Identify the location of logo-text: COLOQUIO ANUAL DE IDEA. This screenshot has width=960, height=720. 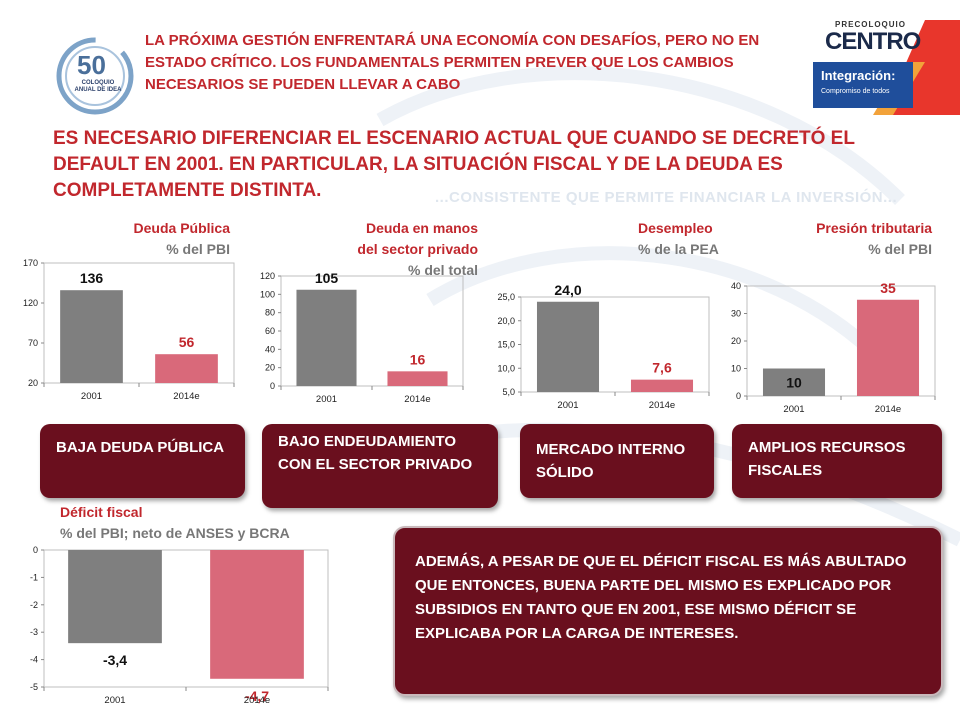
(98, 86).